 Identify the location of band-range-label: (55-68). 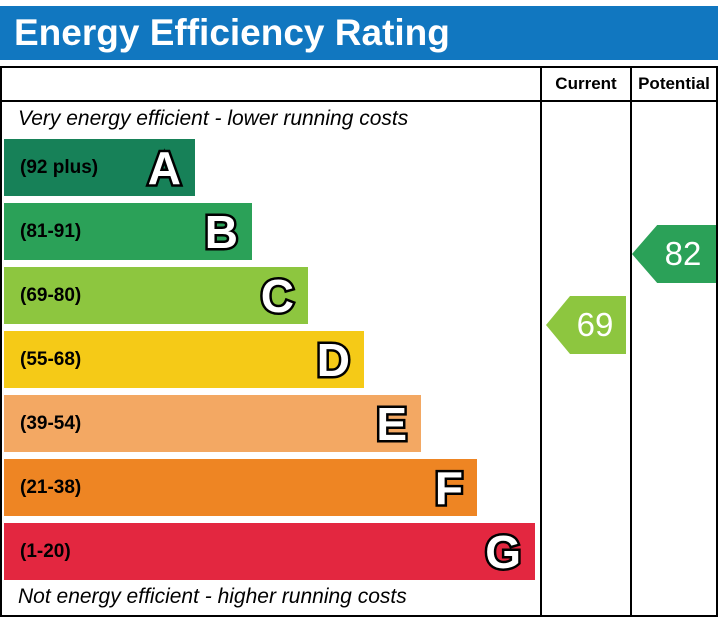
(51, 359).